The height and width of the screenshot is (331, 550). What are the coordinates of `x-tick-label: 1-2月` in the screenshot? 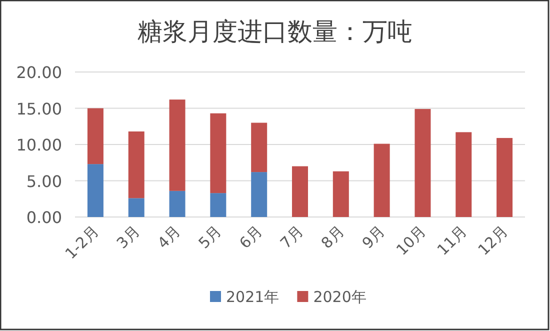 It's located at (82, 242).